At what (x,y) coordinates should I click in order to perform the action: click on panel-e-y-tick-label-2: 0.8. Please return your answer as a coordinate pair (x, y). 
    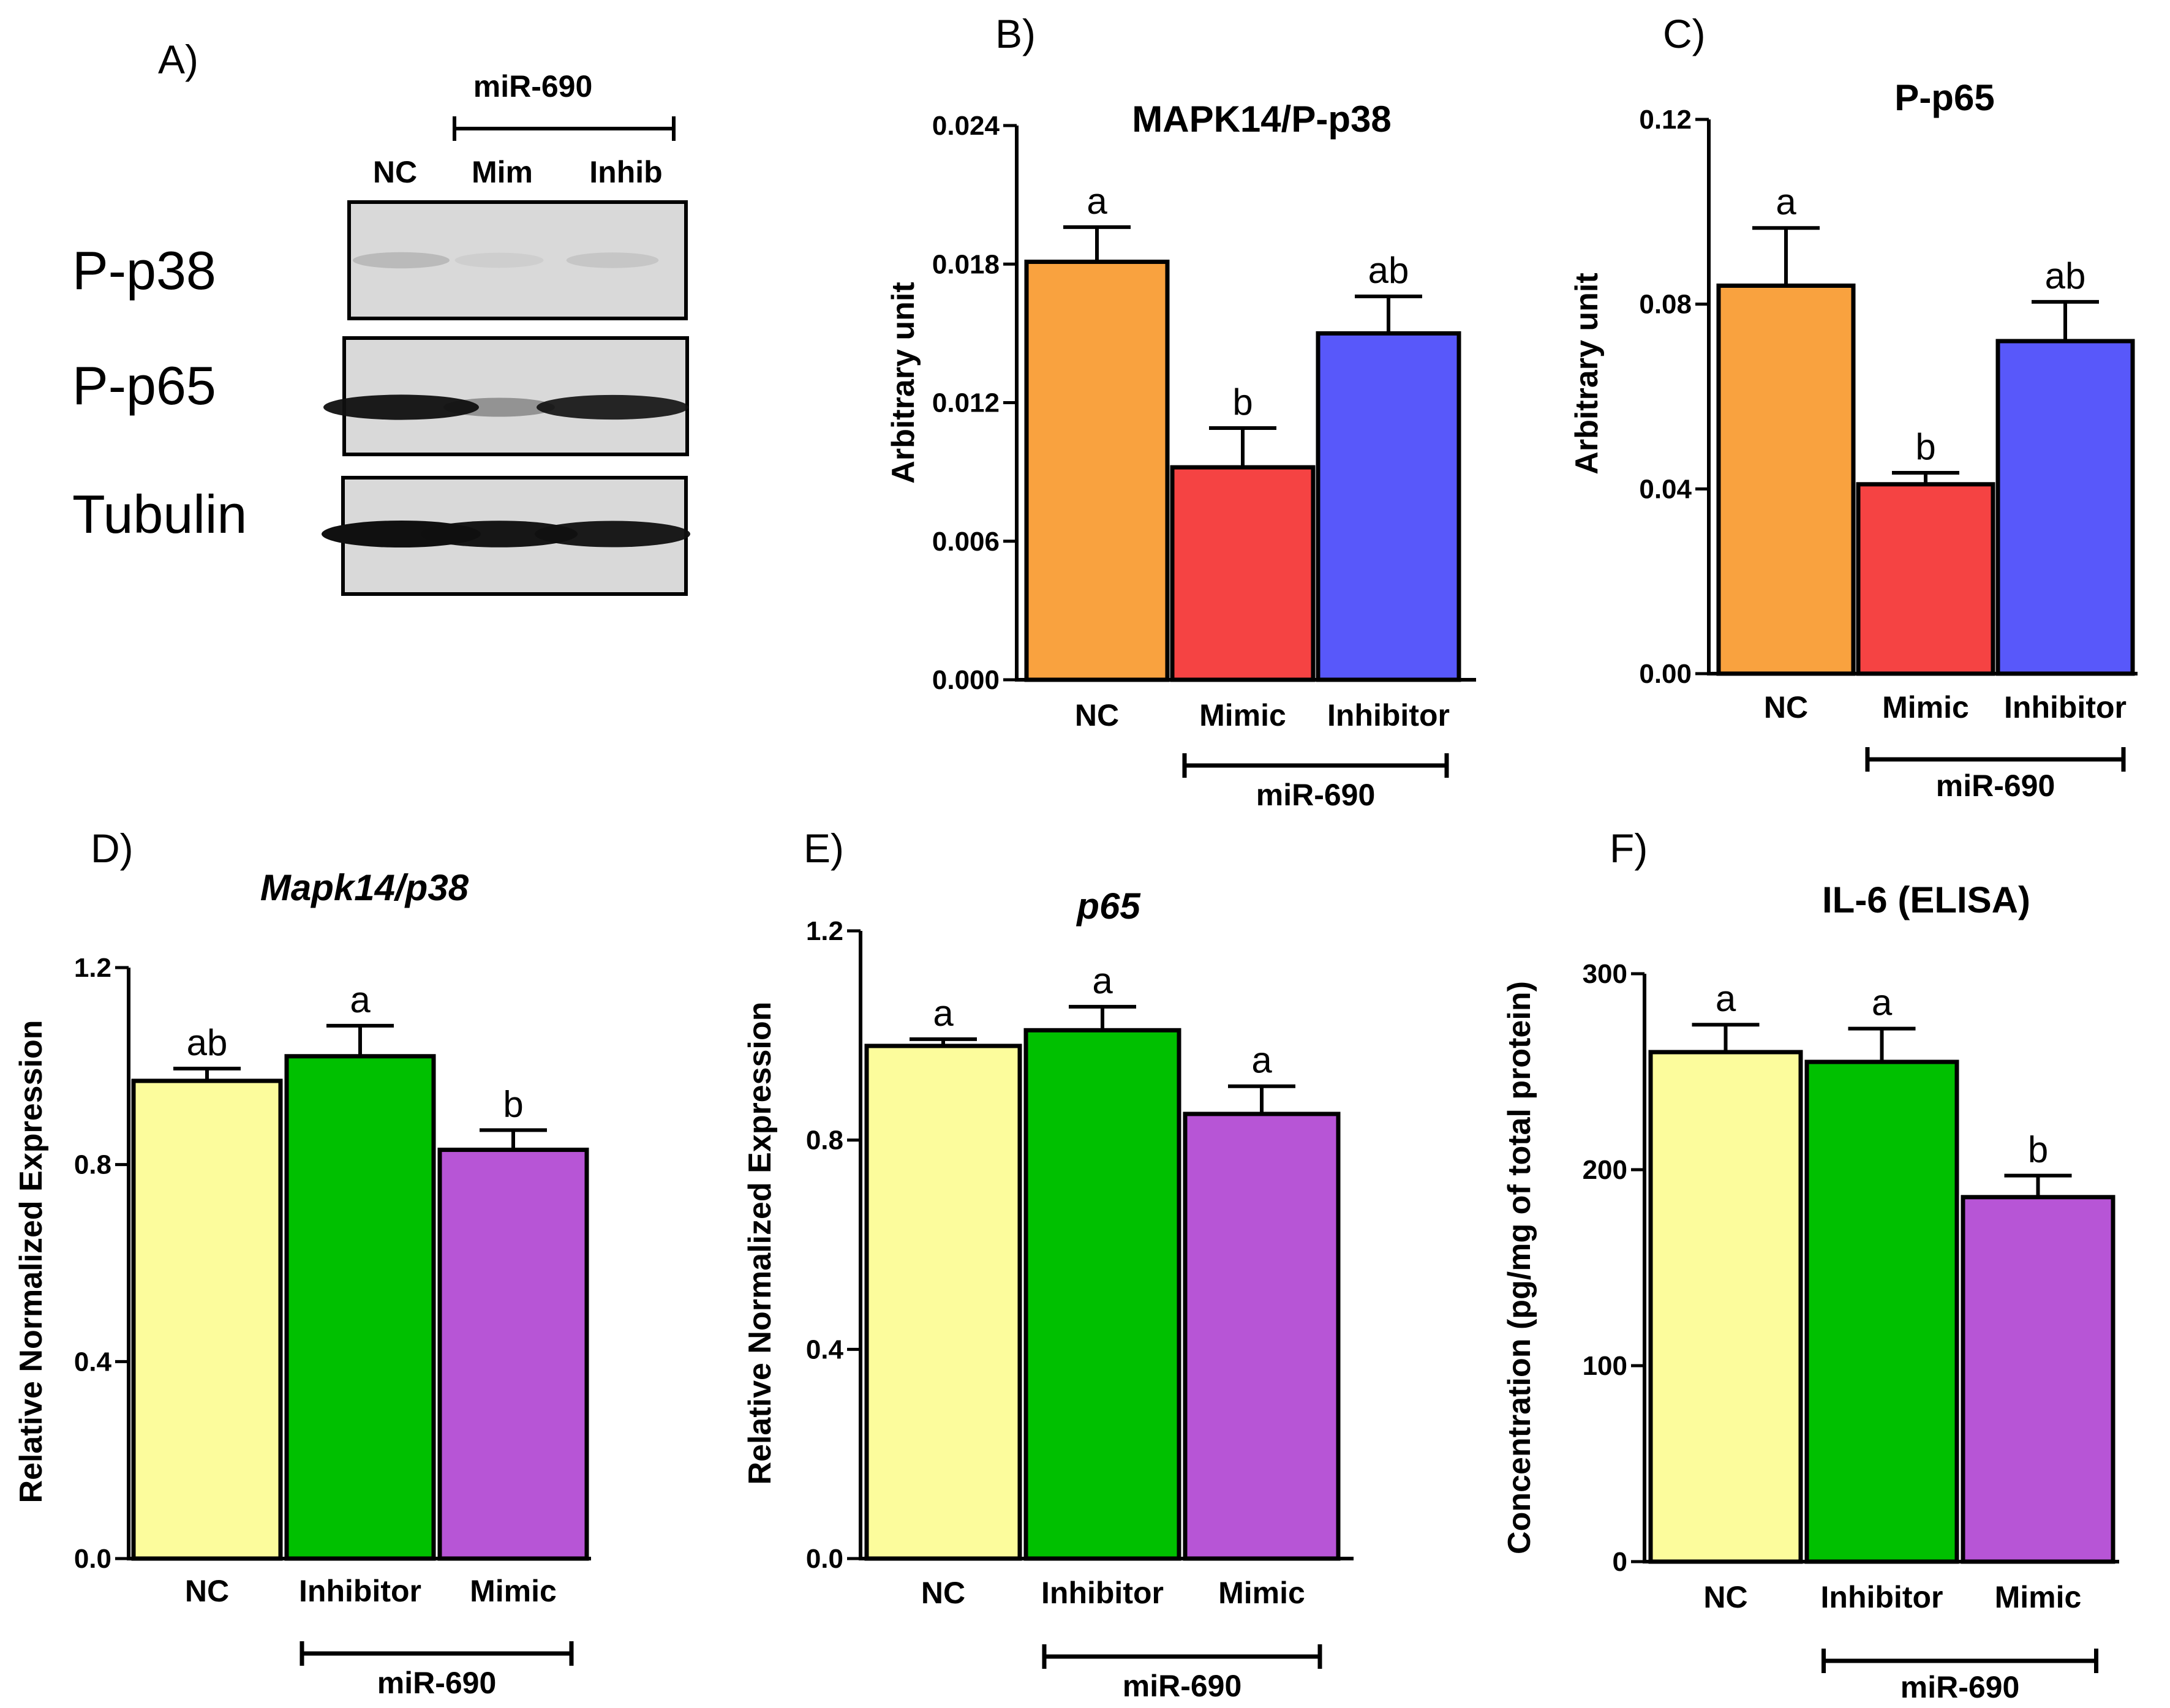
    Looking at the image, I should click on (824, 1141).